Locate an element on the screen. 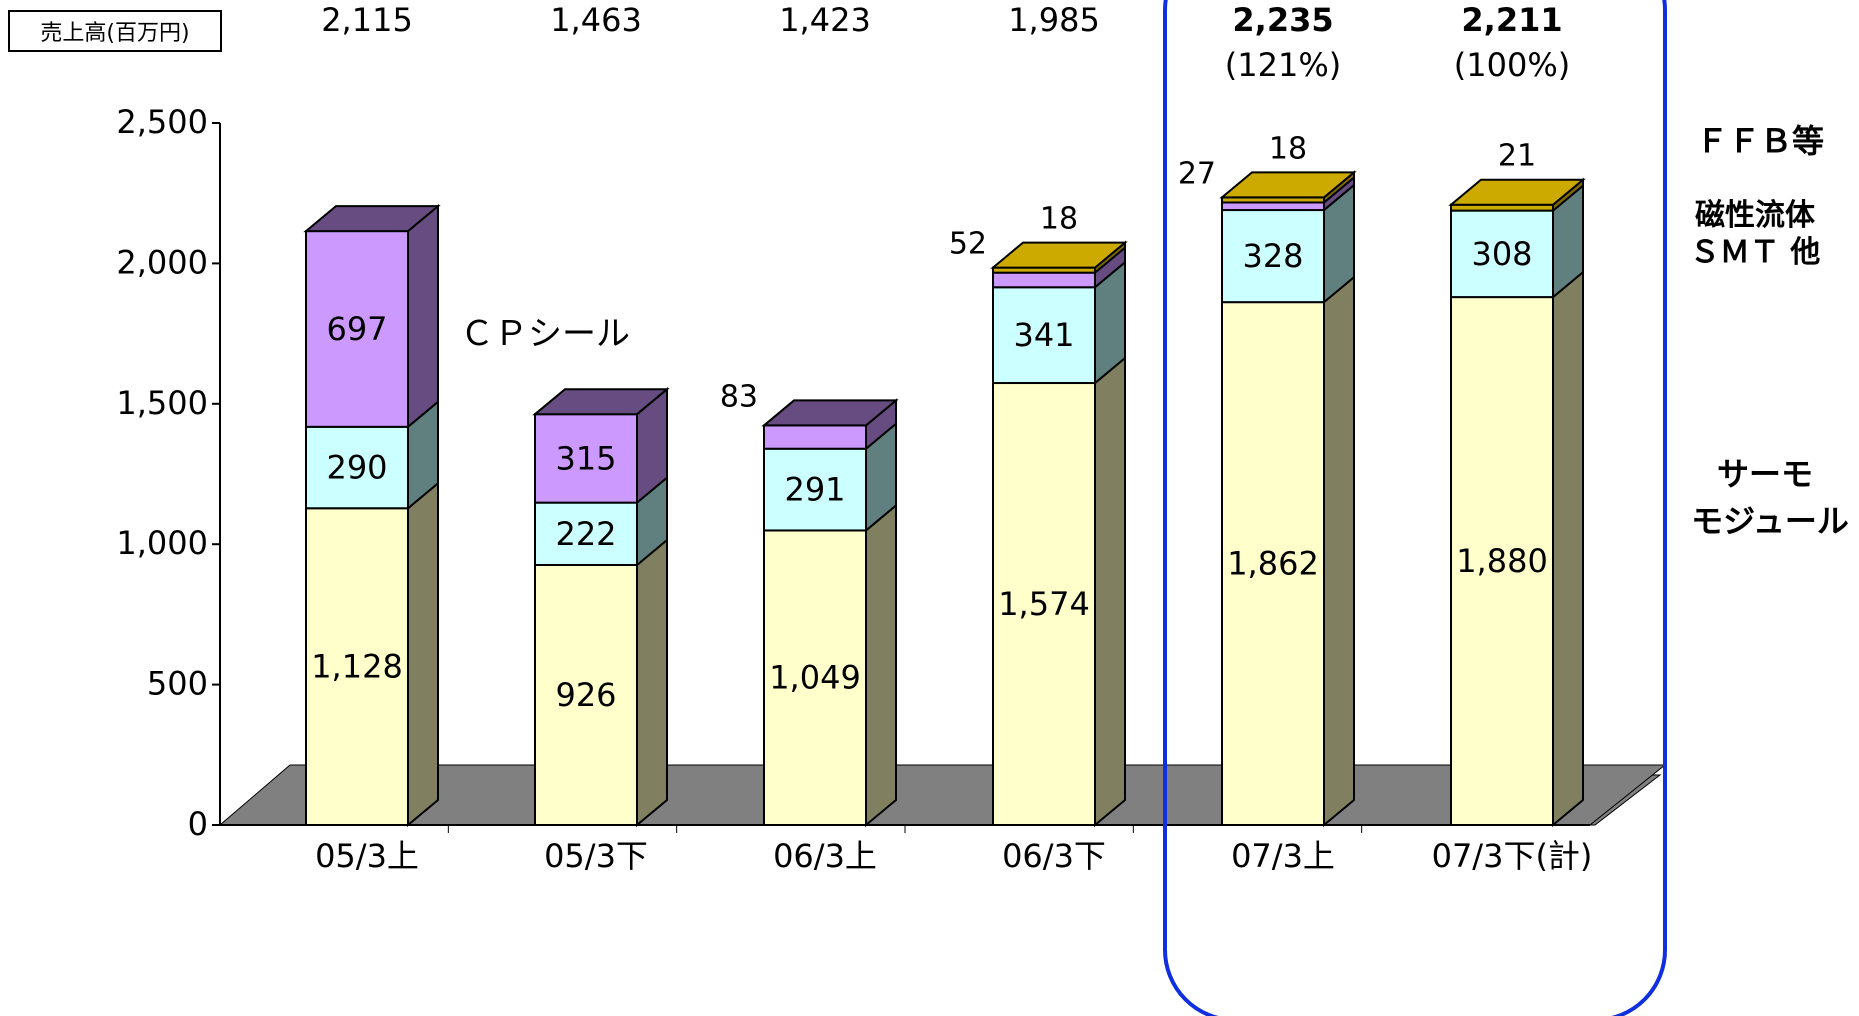  x-tick-label: 05/3下 is located at coordinates (596, 856).